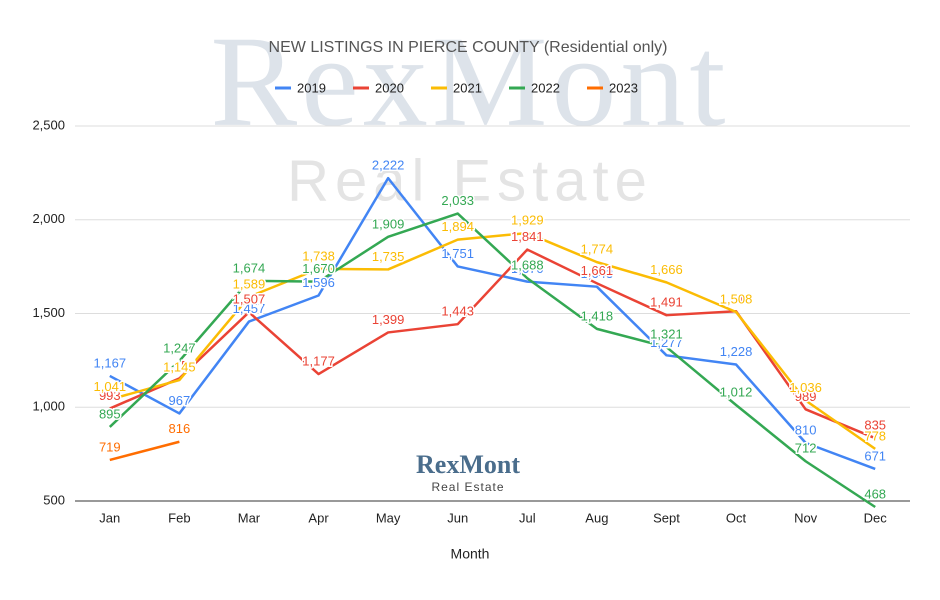  Describe the element at coordinates (545, 87) in the screenshot. I see `legend-label: 2022` at that location.